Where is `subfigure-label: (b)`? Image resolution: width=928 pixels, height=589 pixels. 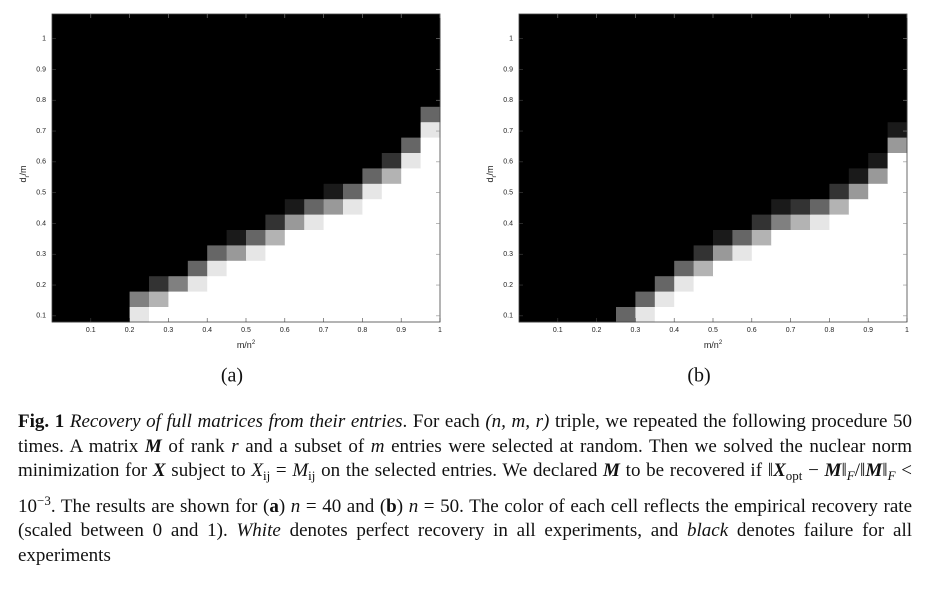
subfigure-label: (b) is located at coordinates (698, 376).